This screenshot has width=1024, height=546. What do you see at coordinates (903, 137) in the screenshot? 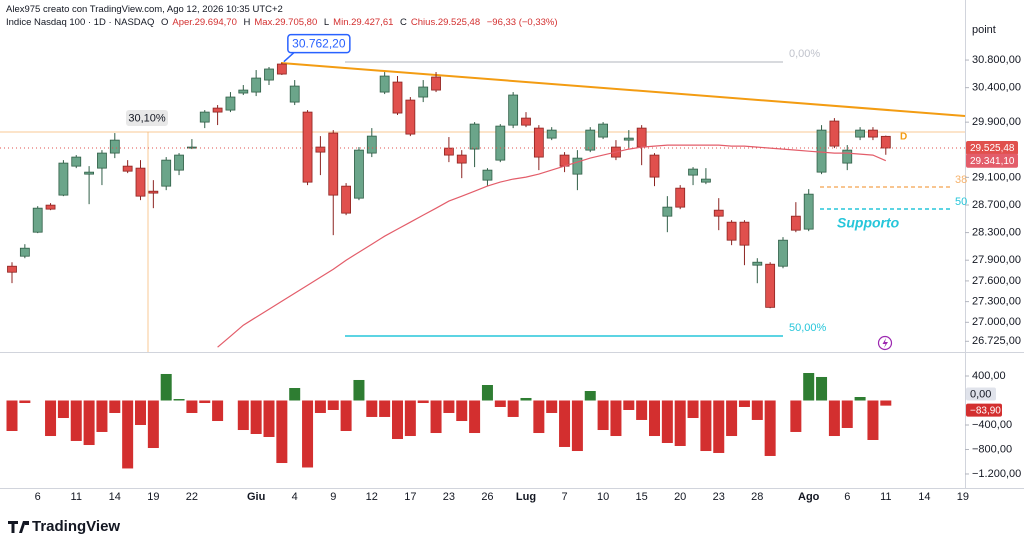
I see `d-marker: D` at bounding box center [903, 137].